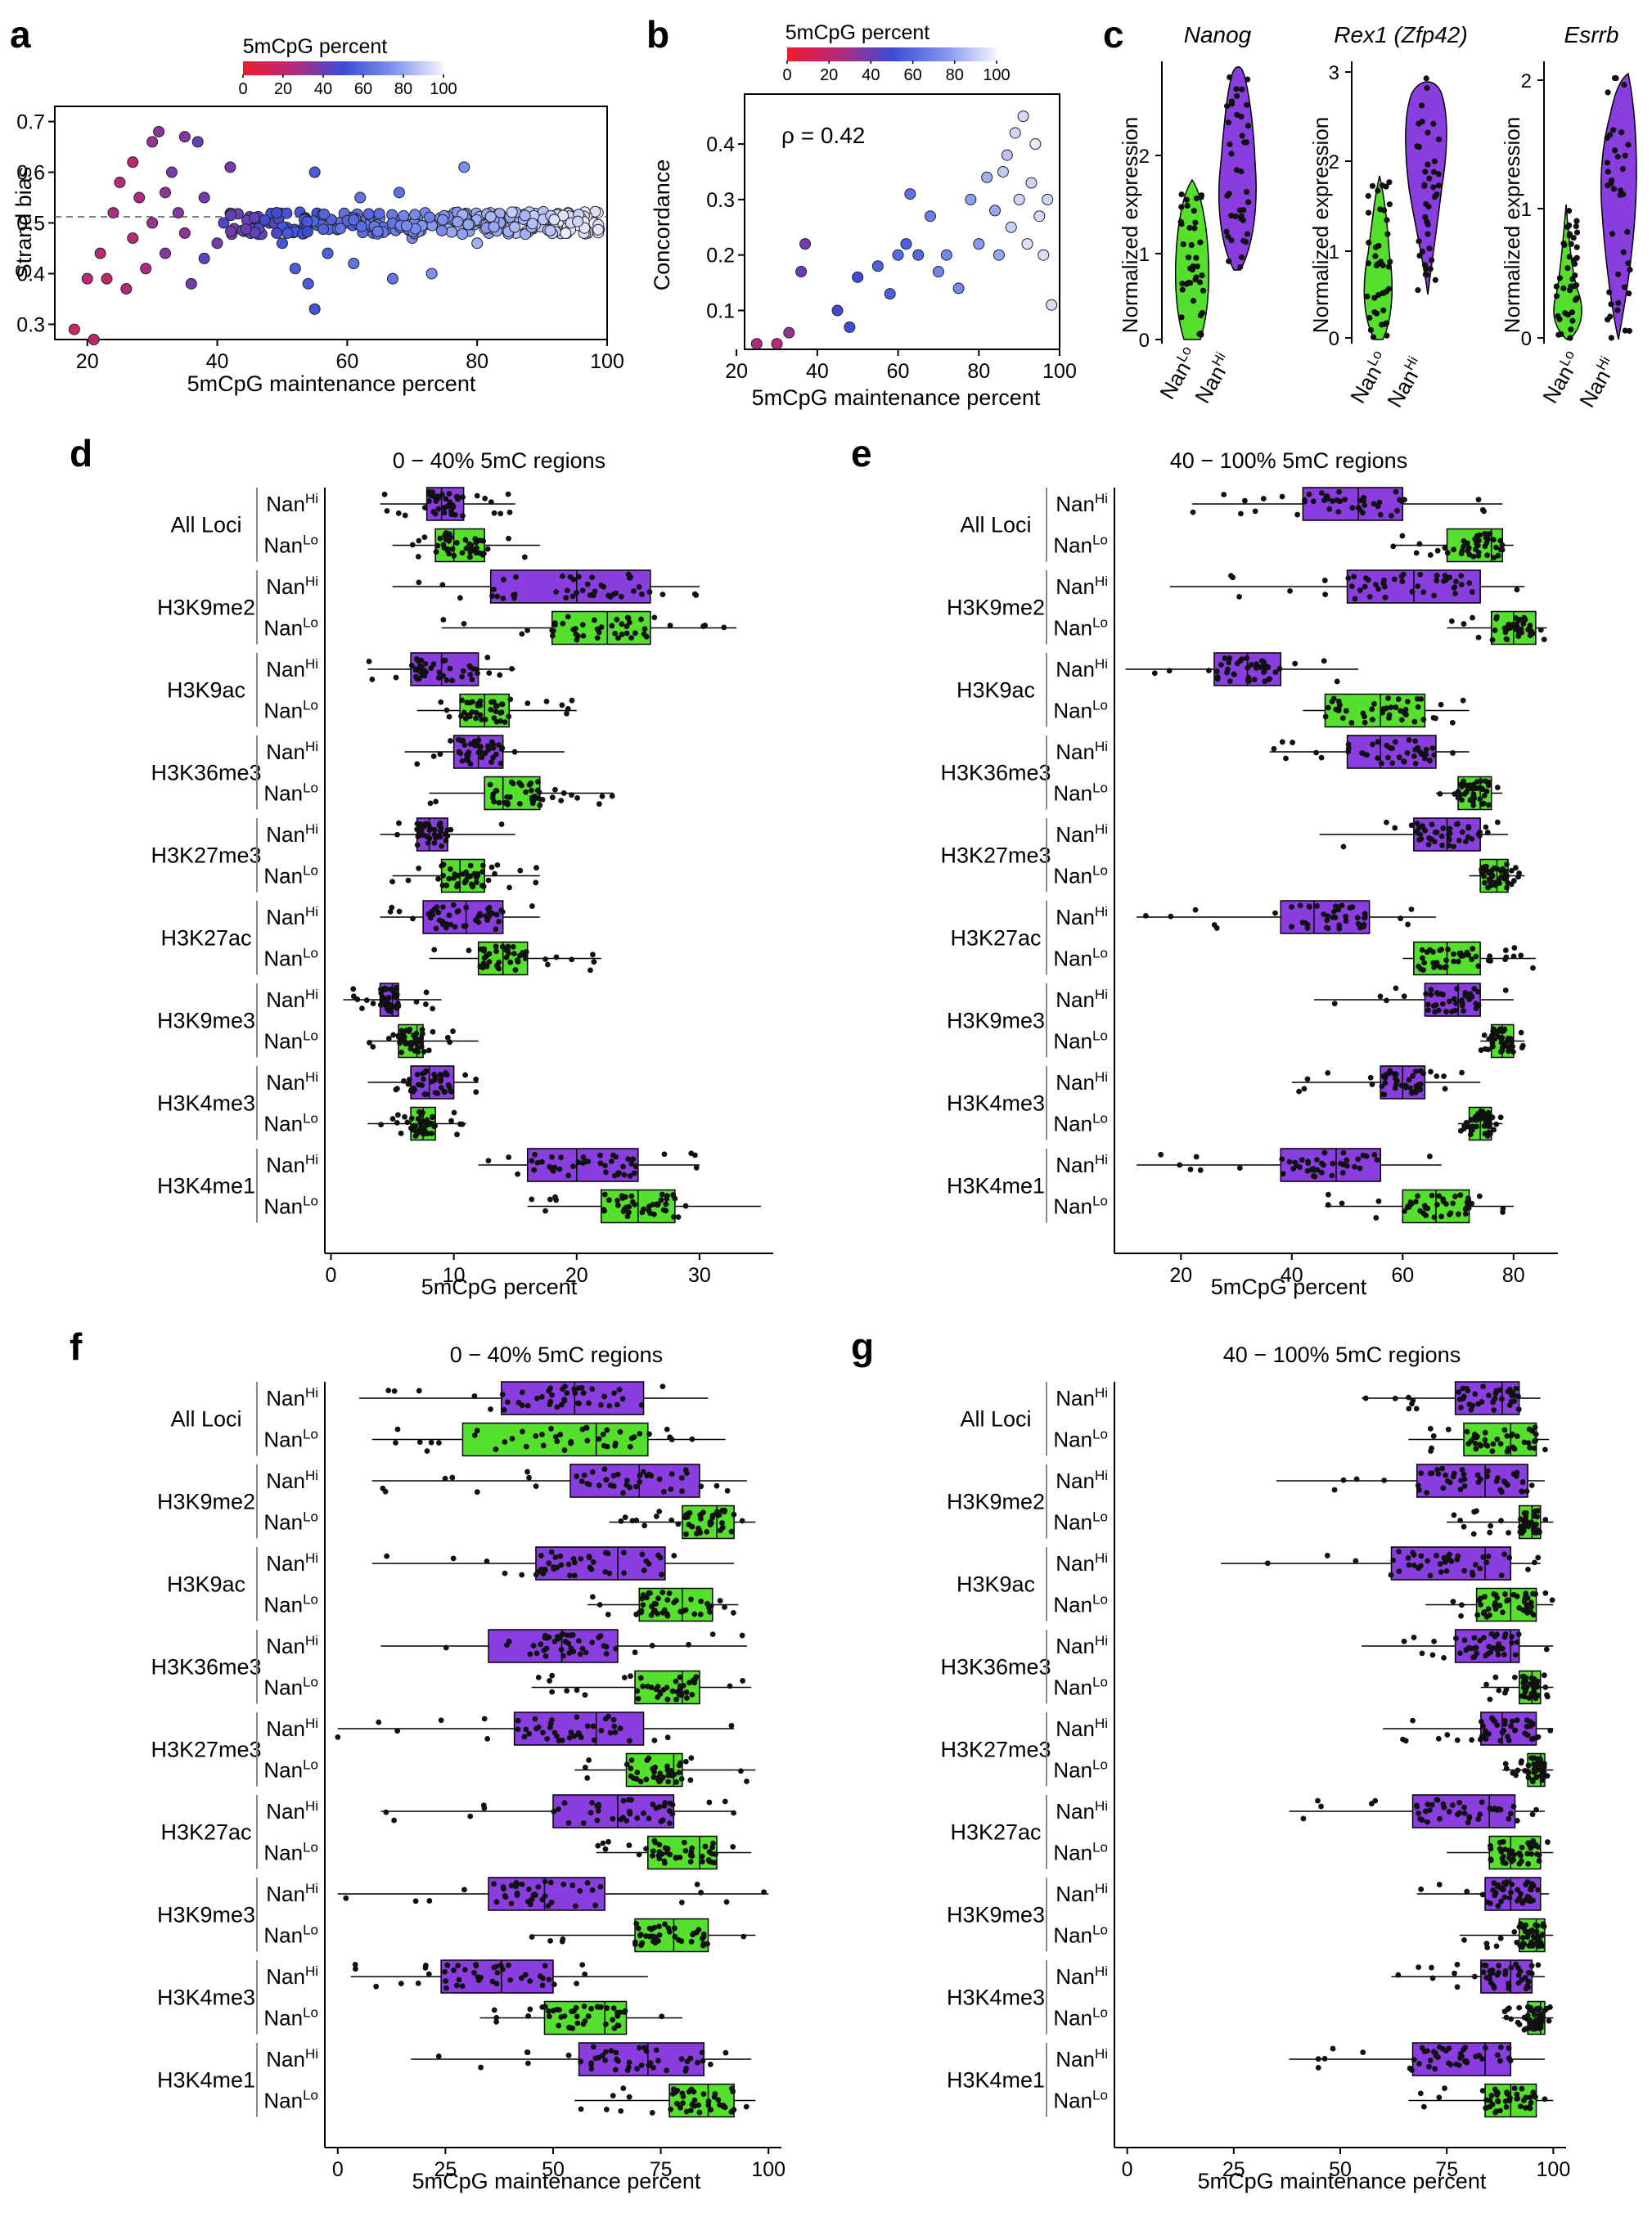  I want to click on panel-letter-a: a, so click(20, 34).